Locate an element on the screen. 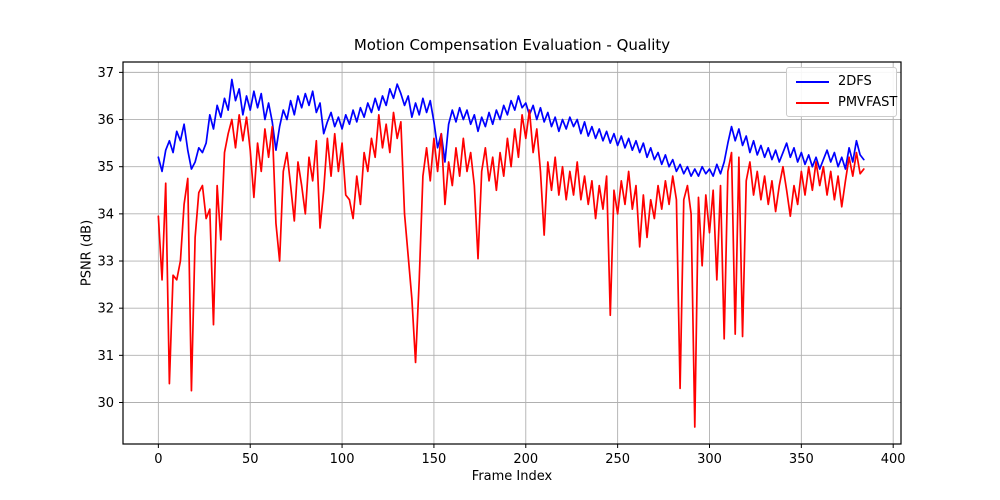 The width and height of the screenshot is (1000, 500). legend-label: 2DFS is located at coordinates (855, 81).